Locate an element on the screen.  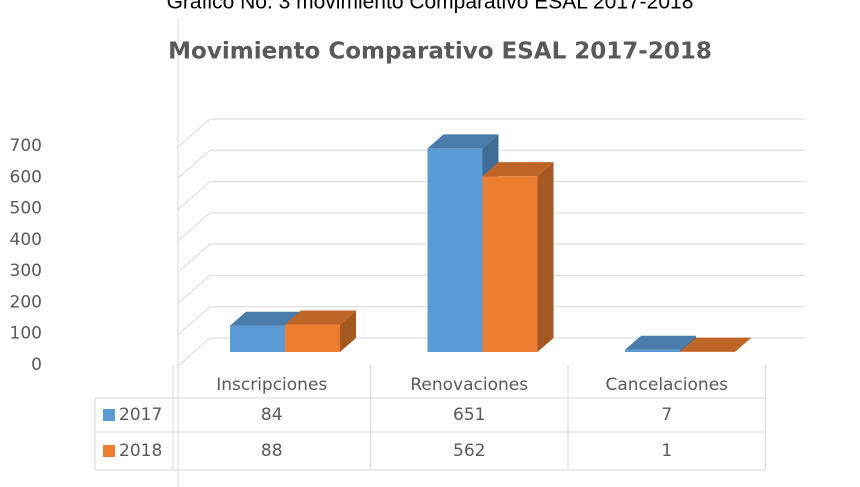
legend-label: 2017 is located at coordinates (140, 415).